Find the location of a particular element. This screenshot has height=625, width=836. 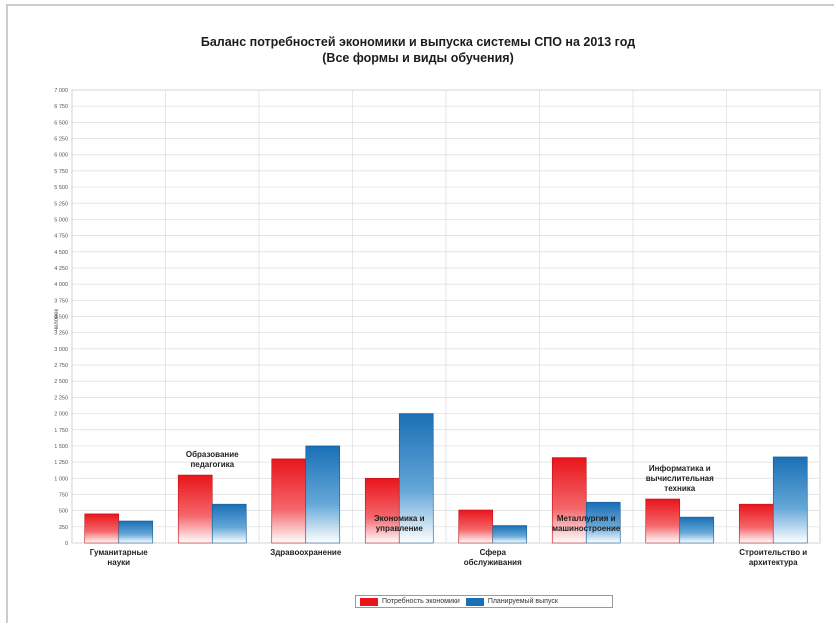

y-tick-label: 2 000 is located at coordinates (61, 415).